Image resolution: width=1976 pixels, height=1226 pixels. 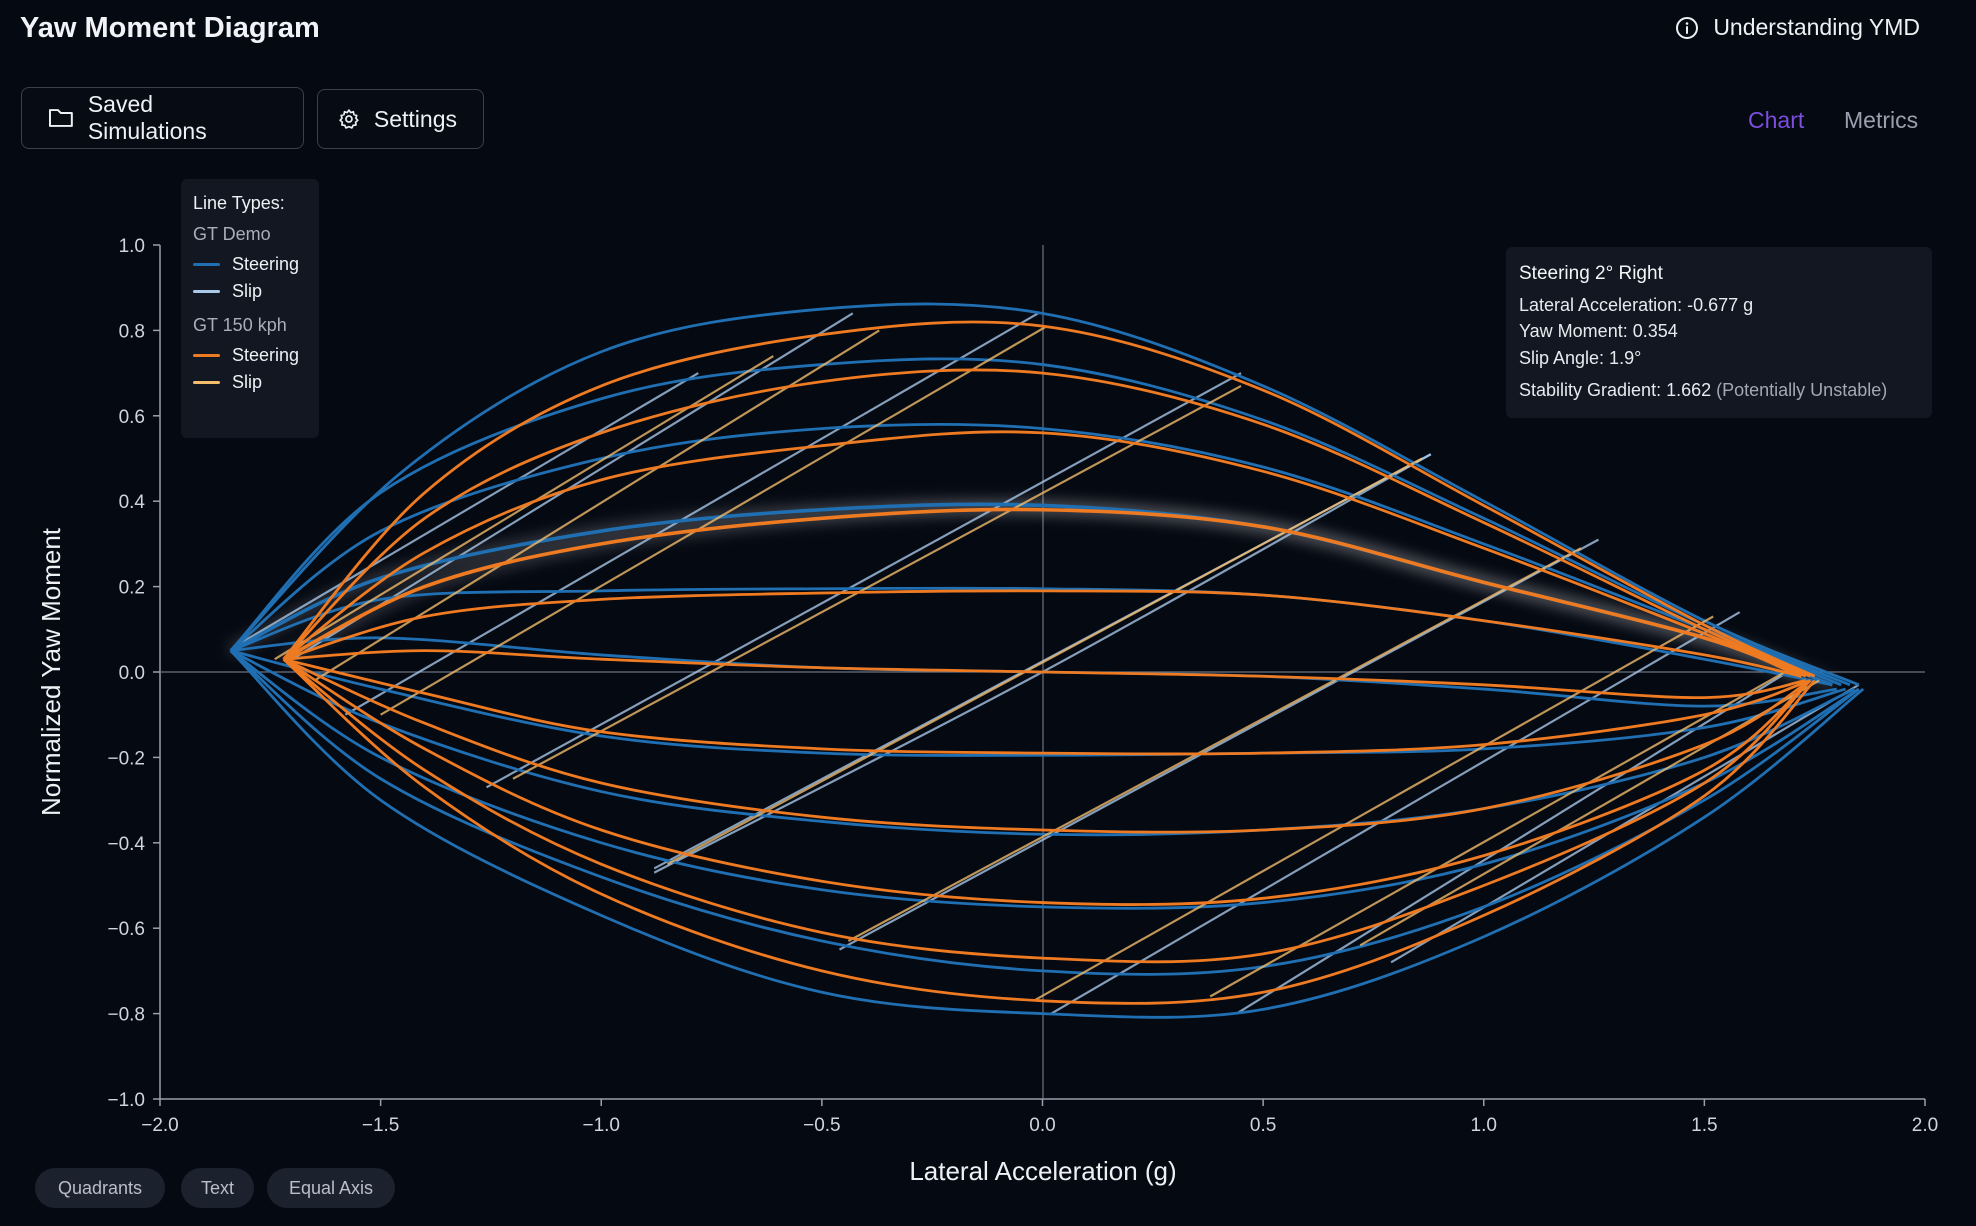 What do you see at coordinates (126, 1100) in the screenshot?
I see `y-tick-label: −1.0` at bounding box center [126, 1100].